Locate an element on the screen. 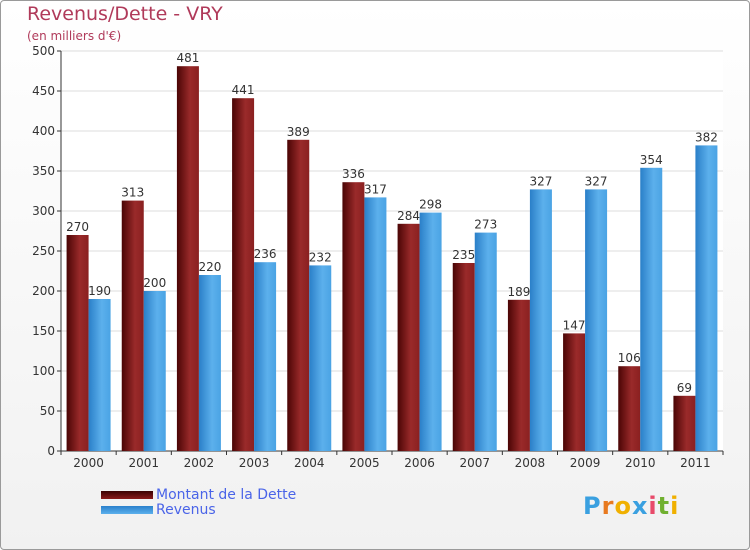  data-label-dette: 235 is located at coordinates (463, 255).